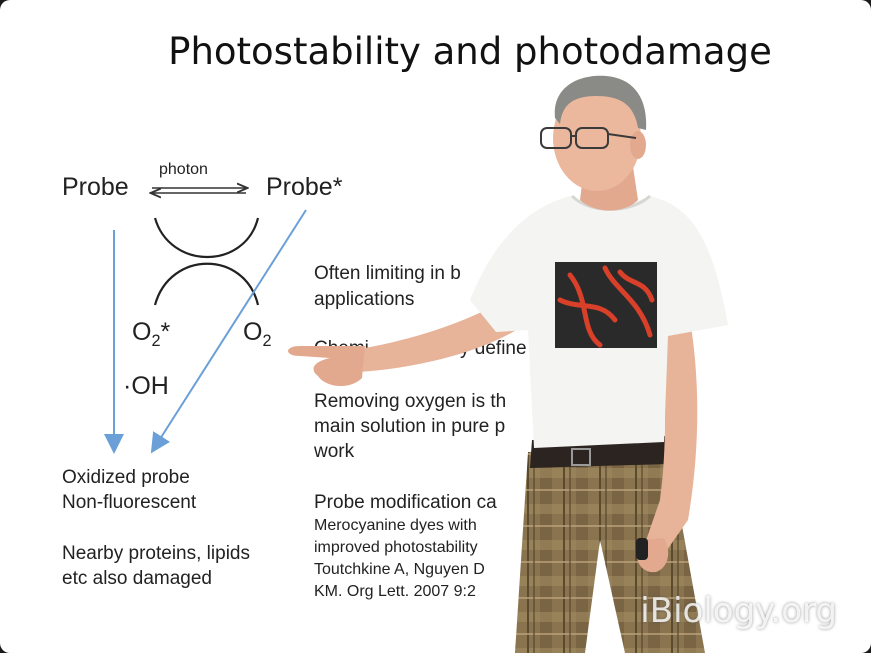  I want to click on ibiology-watermark: iBiology.org, so click(738, 611).